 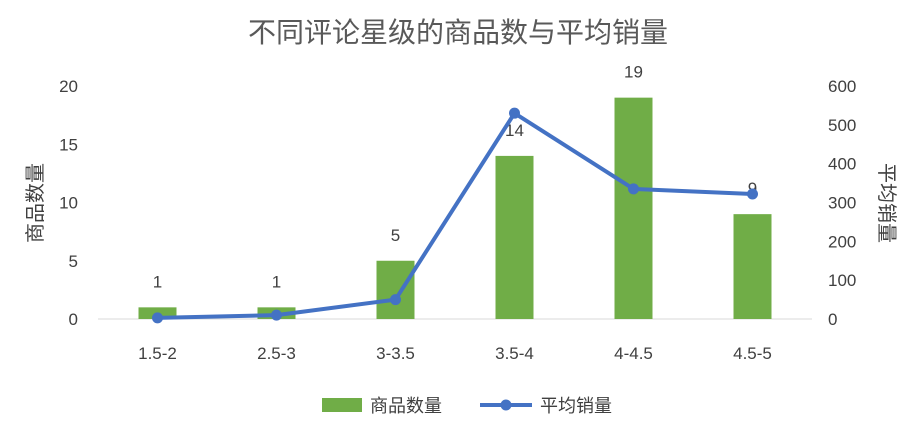 What do you see at coordinates (506, 405) in the screenshot?
I see `legend-line-marker` at bounding box center [506, 405].